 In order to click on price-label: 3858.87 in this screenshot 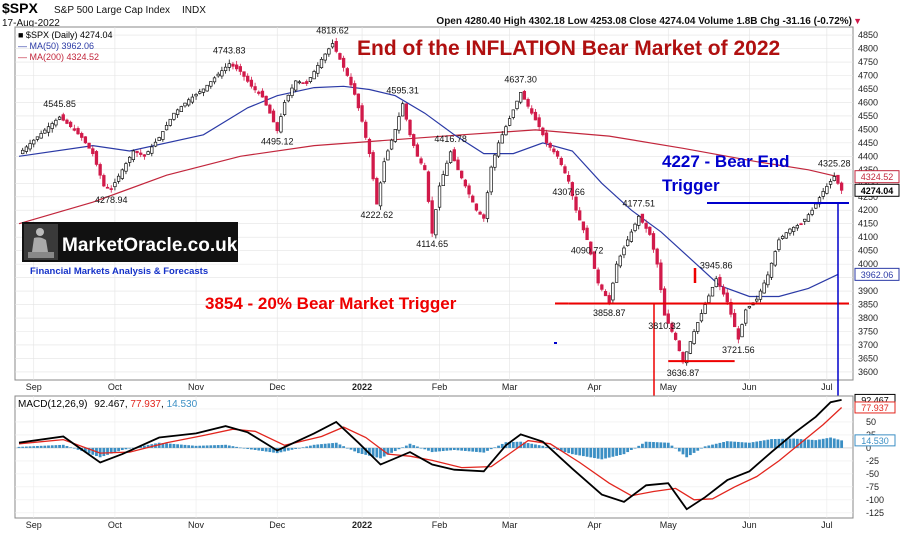, I will do `click(609, 313)`.